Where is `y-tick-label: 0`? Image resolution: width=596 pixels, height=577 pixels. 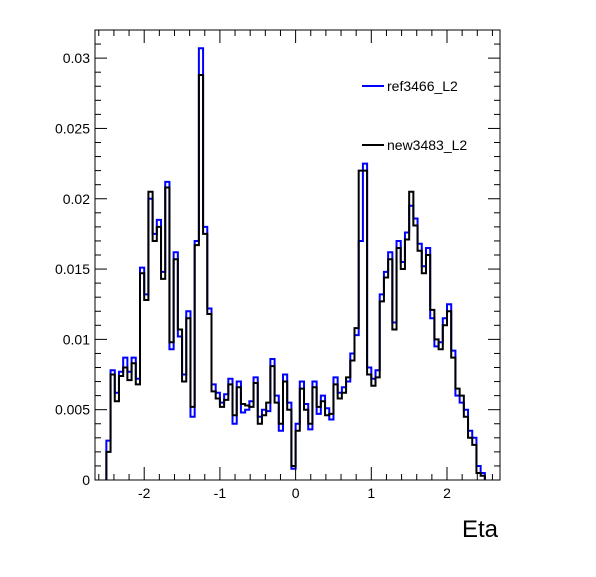 y-tick-label: 0 is located at coordinates (86, 480).